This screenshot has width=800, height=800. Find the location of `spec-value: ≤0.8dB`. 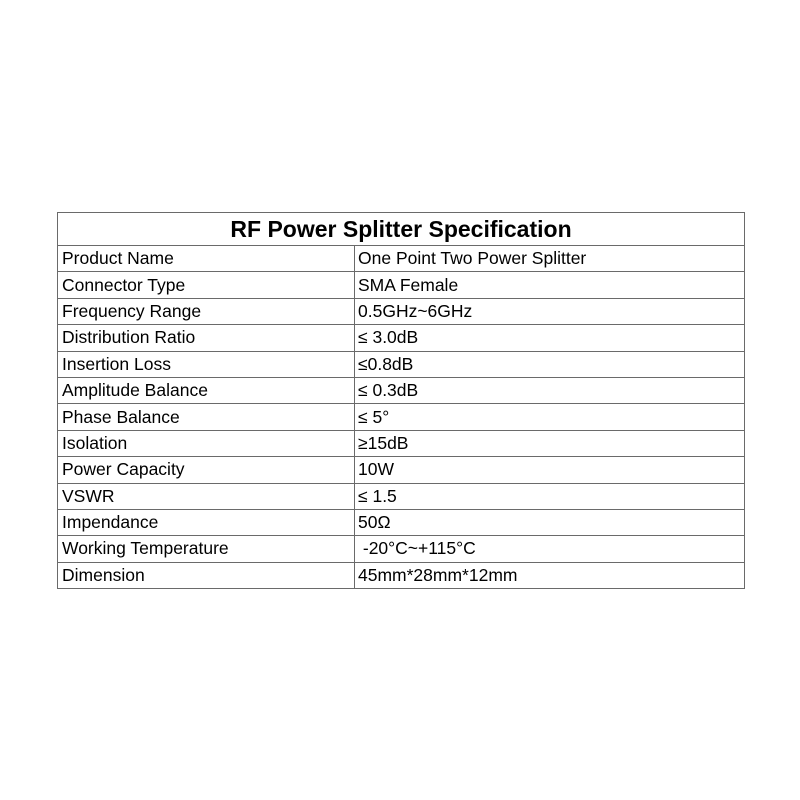

spec-value: ≤0.8dB is located at coordinates (549, 364).